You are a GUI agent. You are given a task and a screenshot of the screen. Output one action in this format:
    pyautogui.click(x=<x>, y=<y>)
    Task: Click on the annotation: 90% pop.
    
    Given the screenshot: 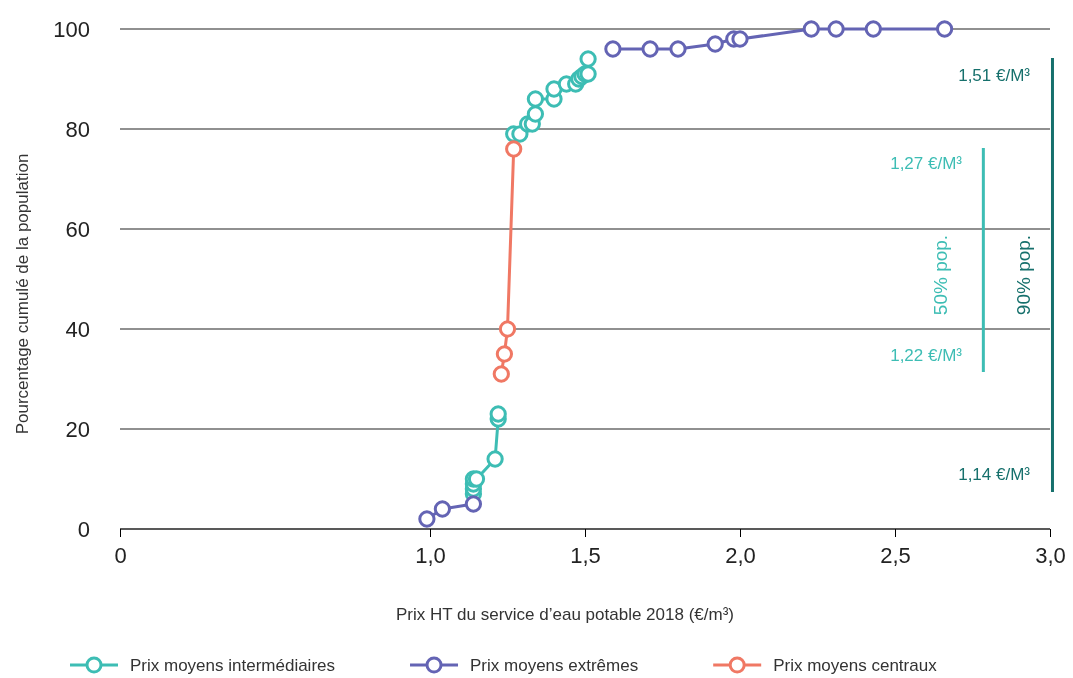 What is the action you would take?
    pyautogui.click(x=1023, y=275)
    